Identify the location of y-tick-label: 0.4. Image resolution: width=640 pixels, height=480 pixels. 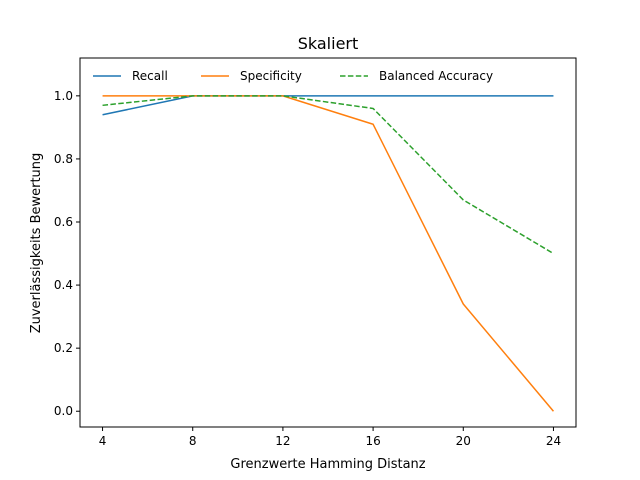
(63, 285).